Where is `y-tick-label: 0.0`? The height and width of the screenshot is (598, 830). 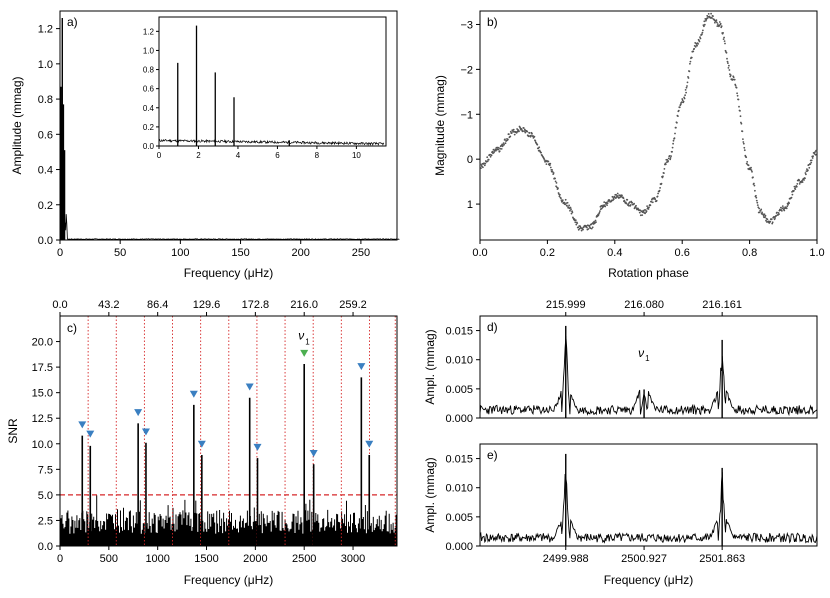 y-tick-label: 0.0 is located at coordinates (45, 547).